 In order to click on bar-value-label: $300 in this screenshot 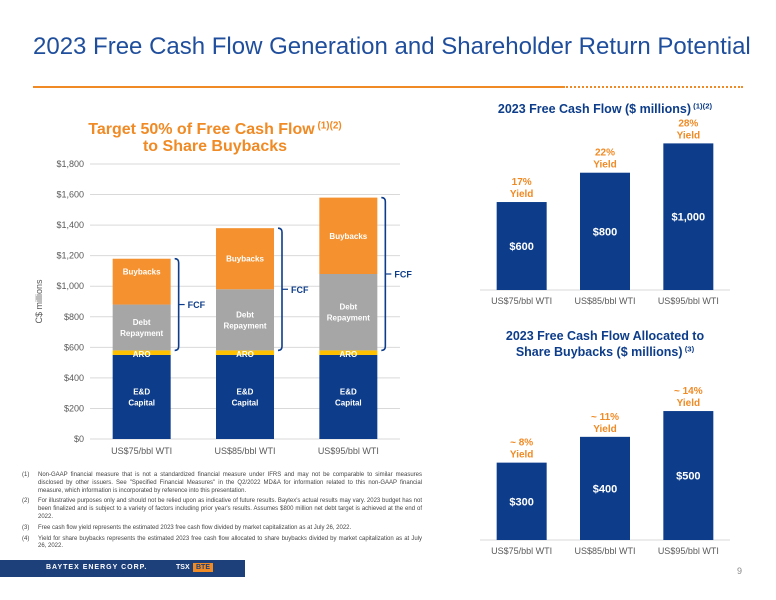, I will do `click(521, 502)`.